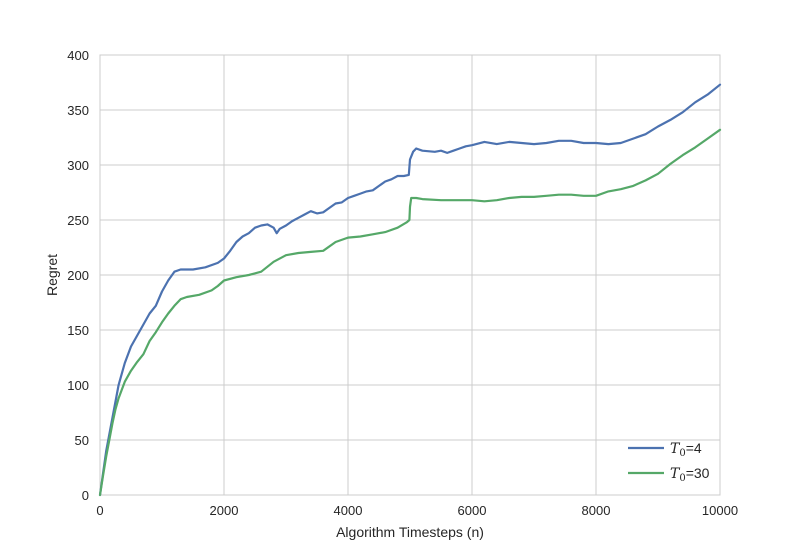  I want to click on x-axis-title: Algorithm Timesteps (n), so click(410, 532).